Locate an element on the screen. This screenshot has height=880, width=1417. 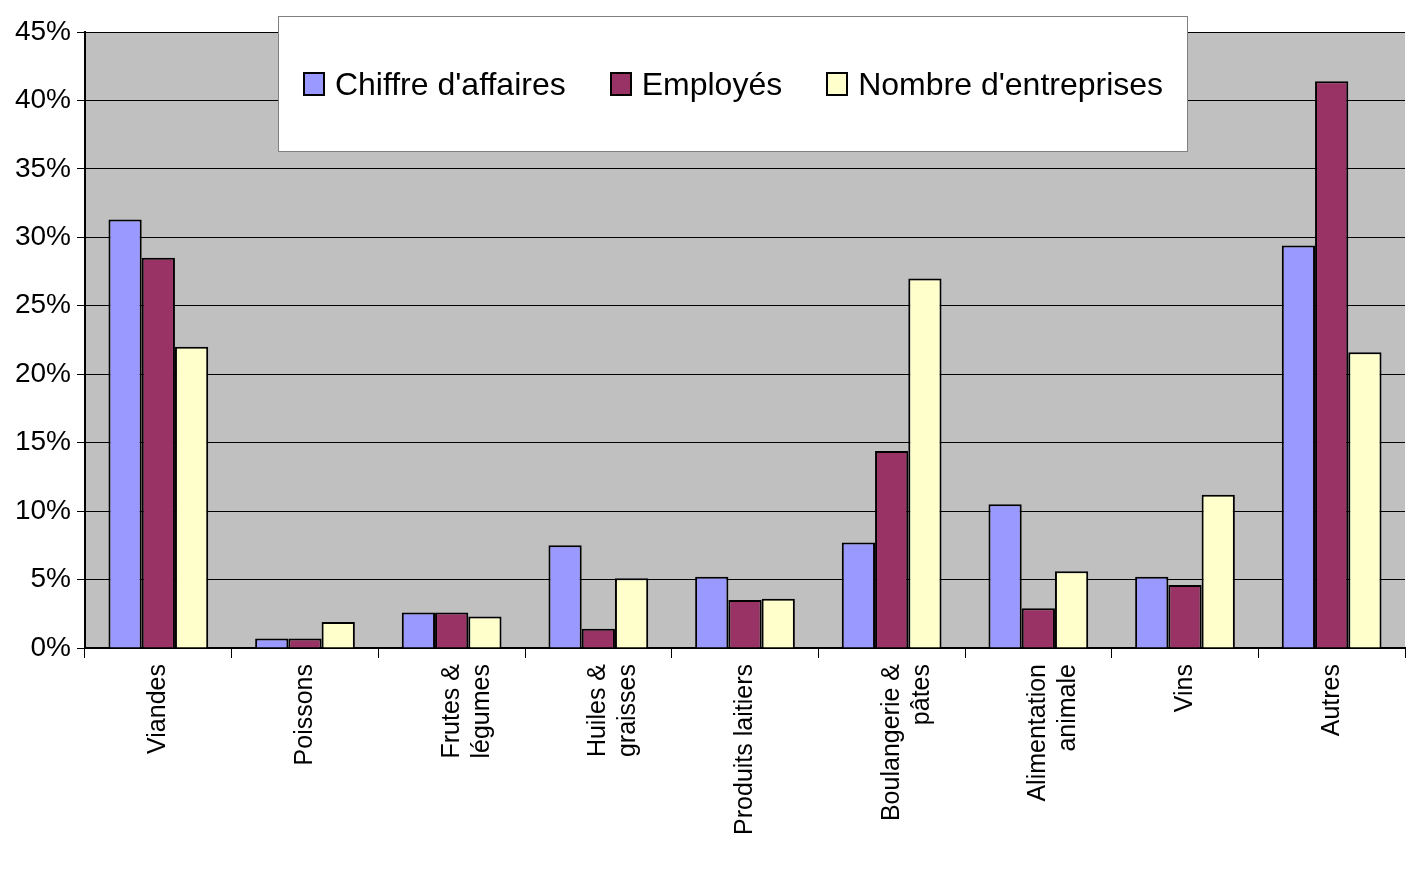
y-tick-label: 40% is located at coordinates (42, 99).